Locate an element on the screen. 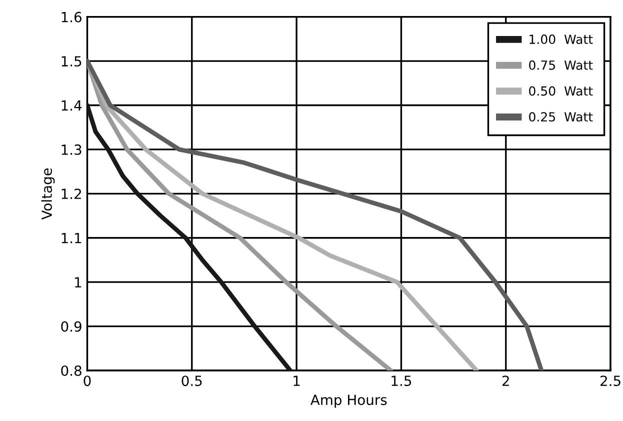 This screenshot has width=623, height=421. y-tick-label: 1.2 is located at coordinates (71, 193).